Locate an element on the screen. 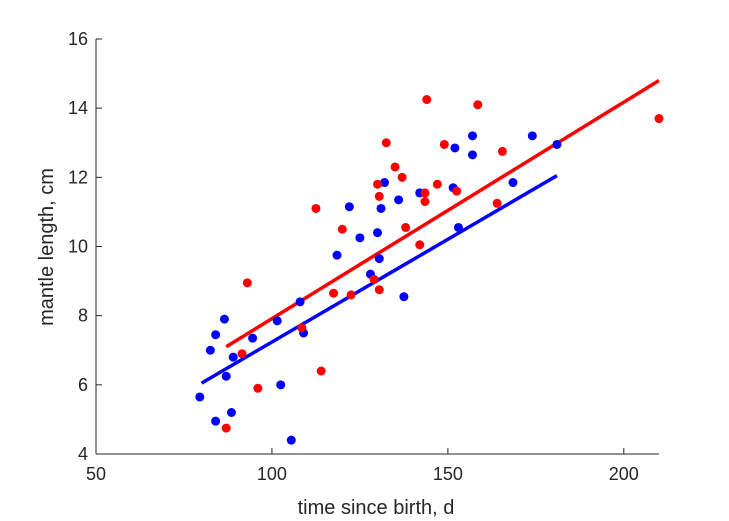 The width and height of the screenshot is (729, 521). x-tick-label: 50 is located at coordinates (96, 474).